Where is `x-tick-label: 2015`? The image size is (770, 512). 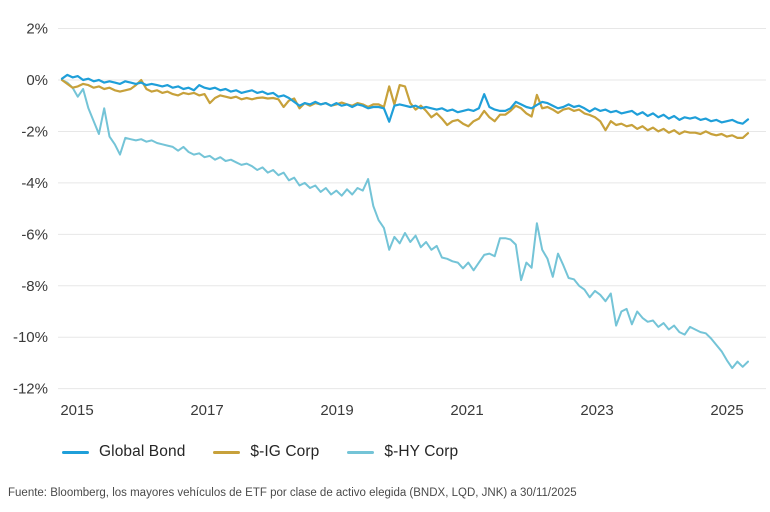
x-tick-label: 2015 is located at coordinates (76, 410).